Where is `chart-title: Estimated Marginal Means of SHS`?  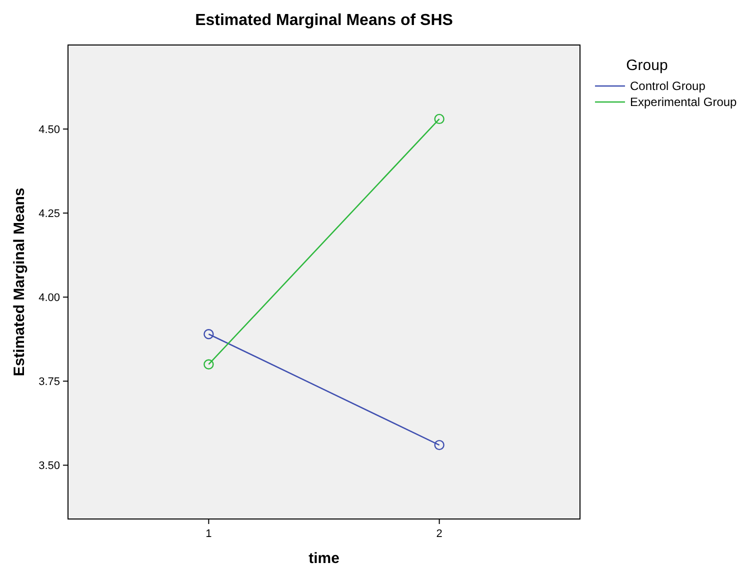 chart-title: Estimated Marginal Means of SHS is located at coordinates (324, 20).